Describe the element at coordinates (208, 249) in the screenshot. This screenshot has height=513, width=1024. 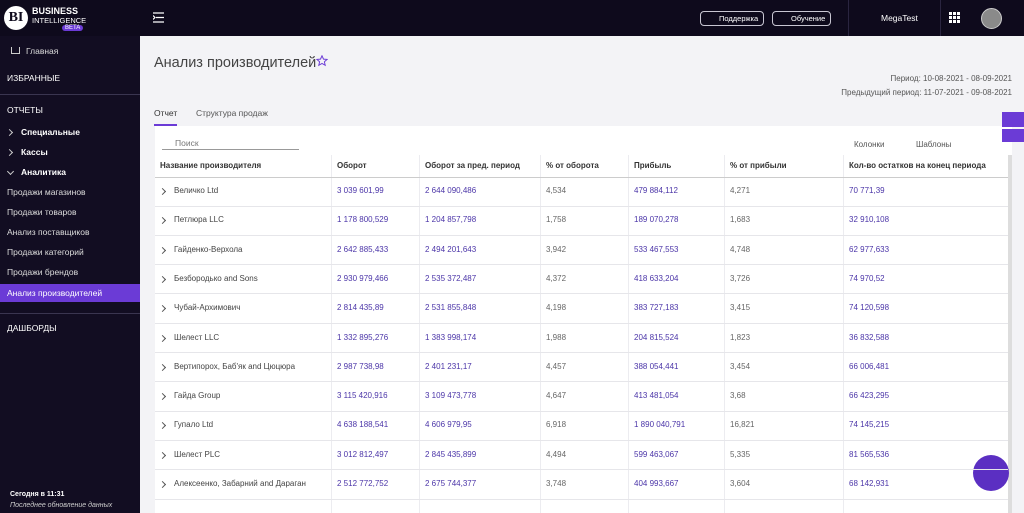
I see `table-cell: Гайденко-Верхола` at that location.